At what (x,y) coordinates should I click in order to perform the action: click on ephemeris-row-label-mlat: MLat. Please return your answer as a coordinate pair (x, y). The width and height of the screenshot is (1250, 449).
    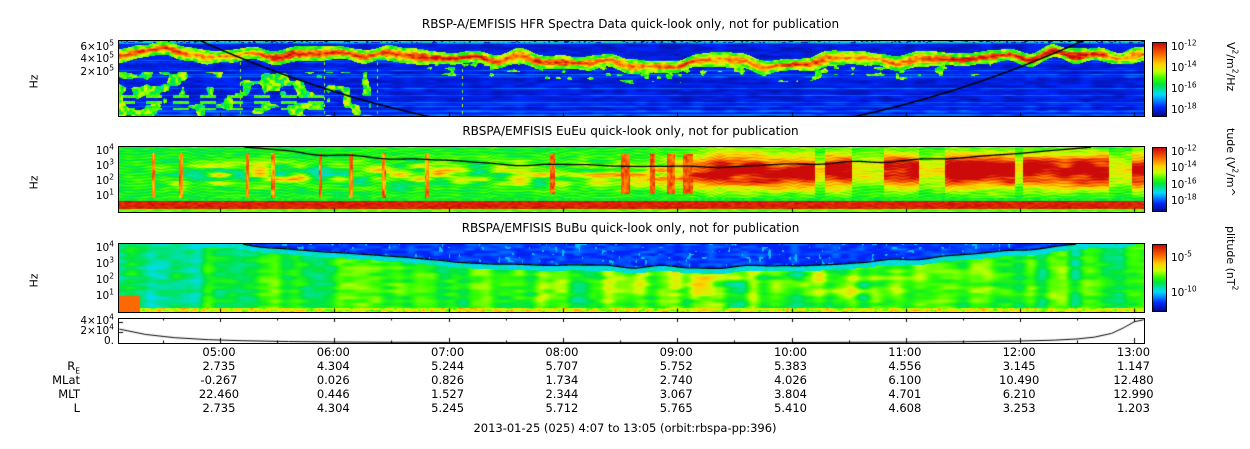
    Looking at the image, I should click on (66, 380).